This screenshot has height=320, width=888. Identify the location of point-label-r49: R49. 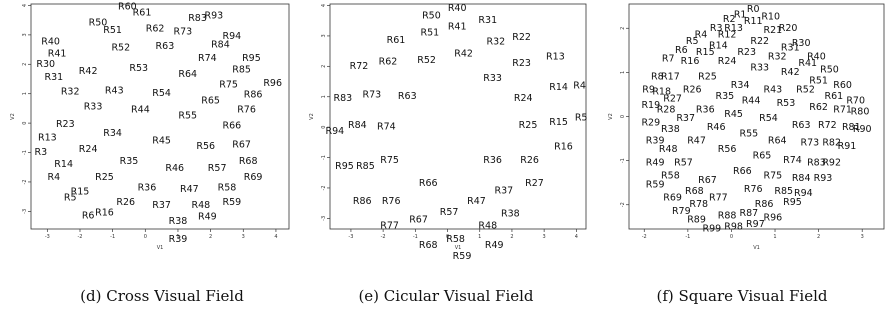
(207, 217).